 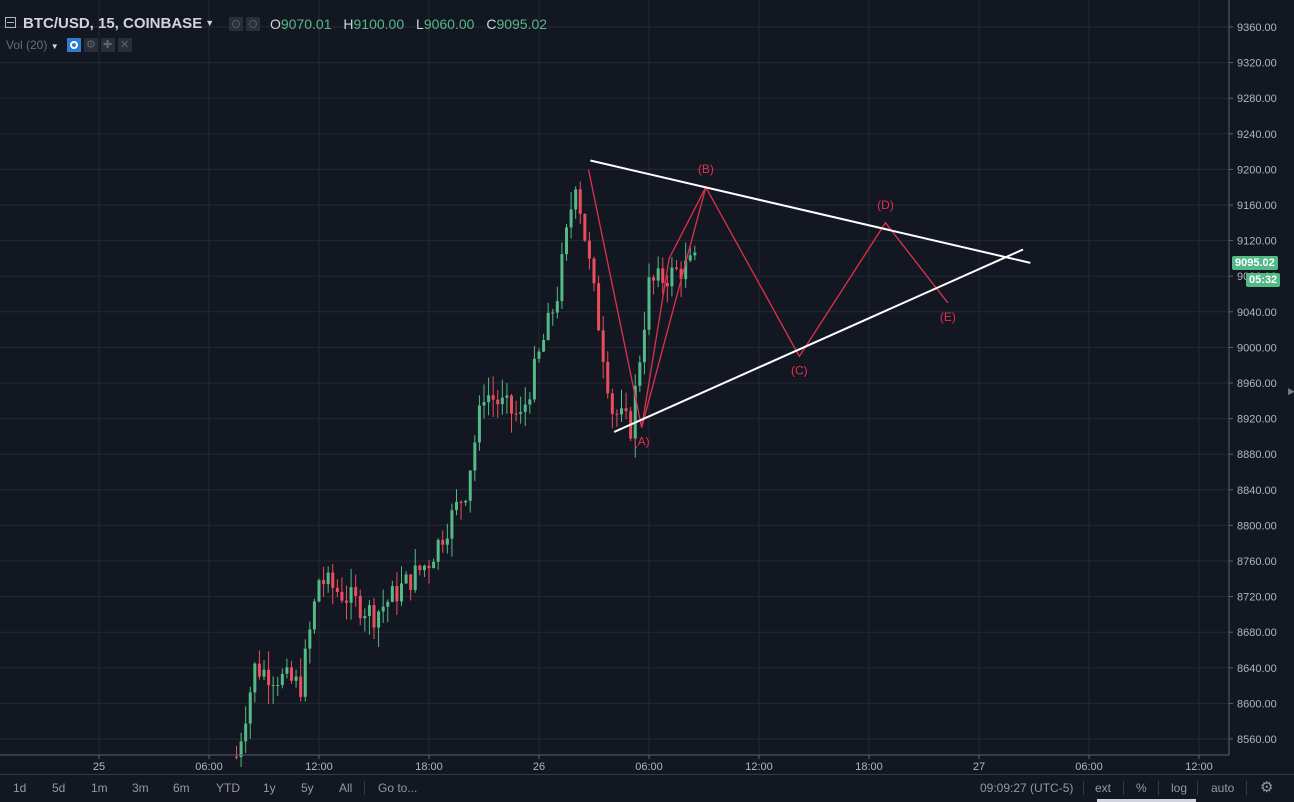 What do you see at coordinates (1223, 788) in the screenshot?
I see `auto-toggle: auto` at bounding box center [1223, 788].